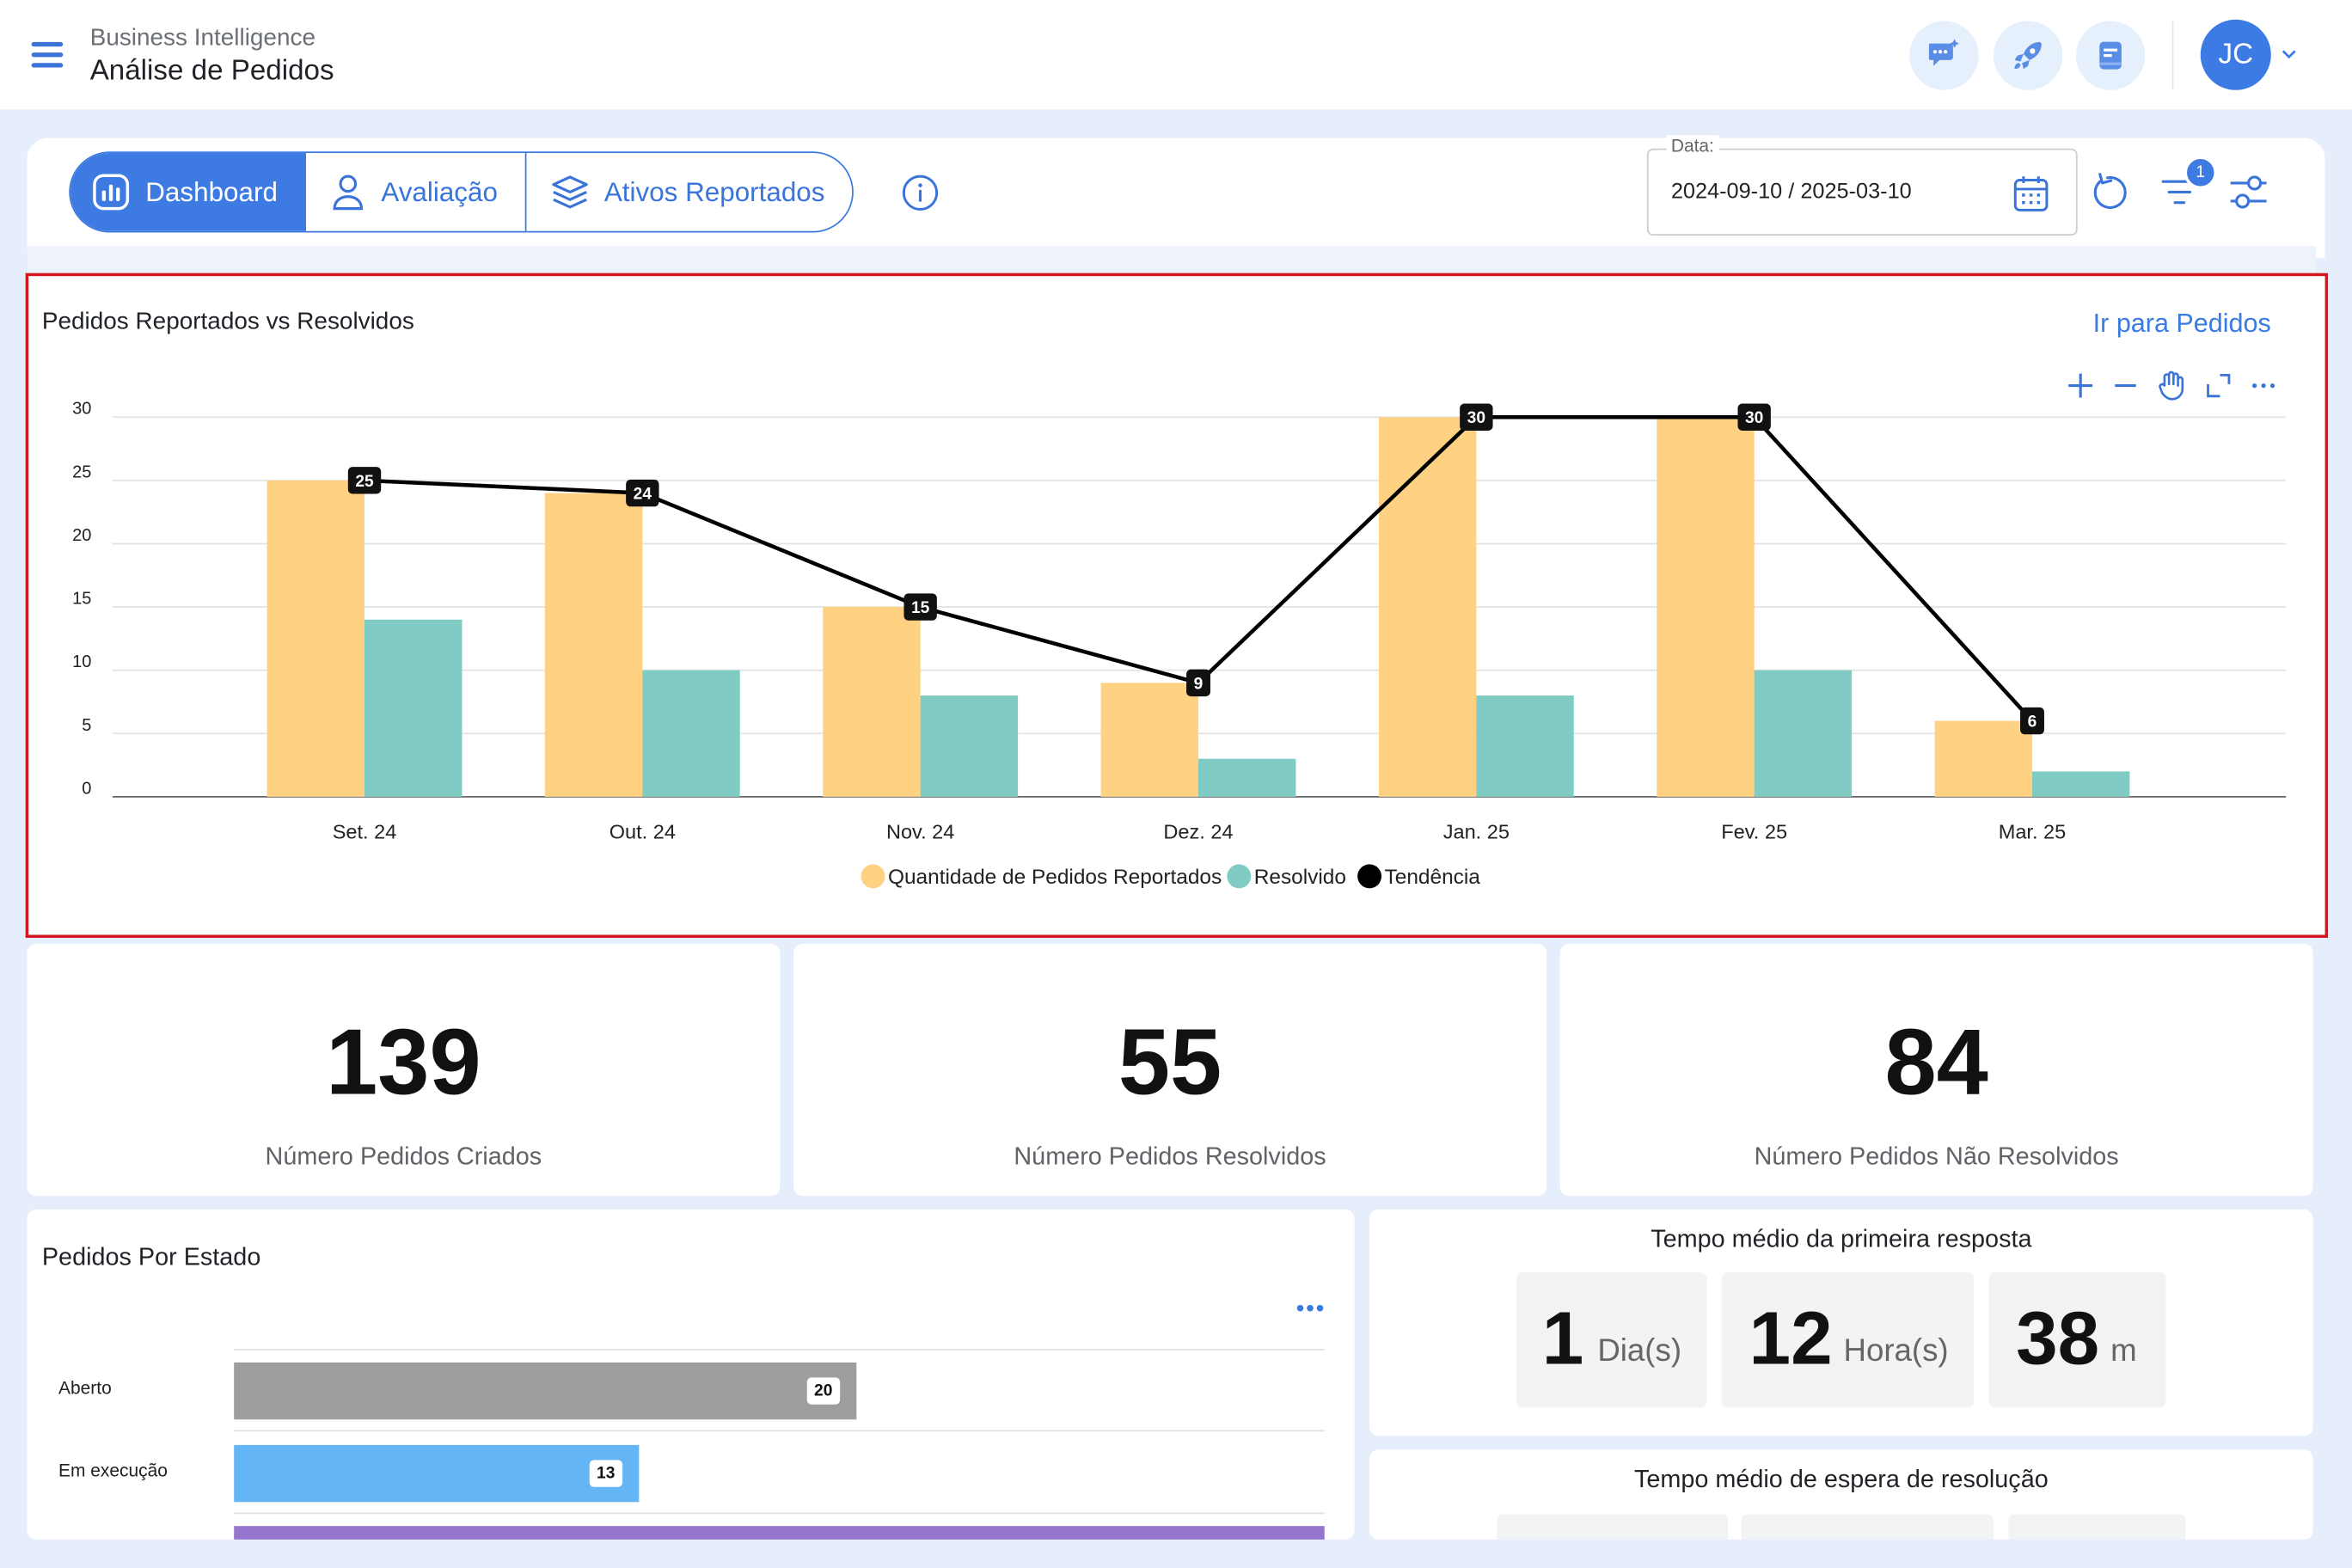 The height and width of the screenshot is (1568, 2352). What do you see at coordinates (1476, 832) in the screenshot?
I see `x-tick-label: Jan. 25` at bounding box center [1476, 832].